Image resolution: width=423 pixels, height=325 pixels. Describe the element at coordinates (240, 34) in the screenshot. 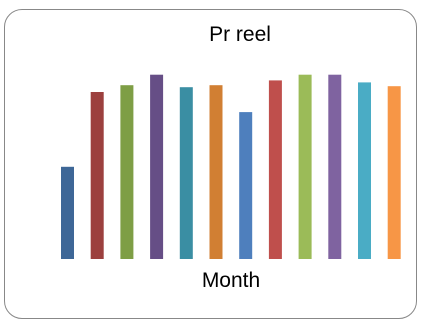

I see `chart-title: Pr reel` at that location.